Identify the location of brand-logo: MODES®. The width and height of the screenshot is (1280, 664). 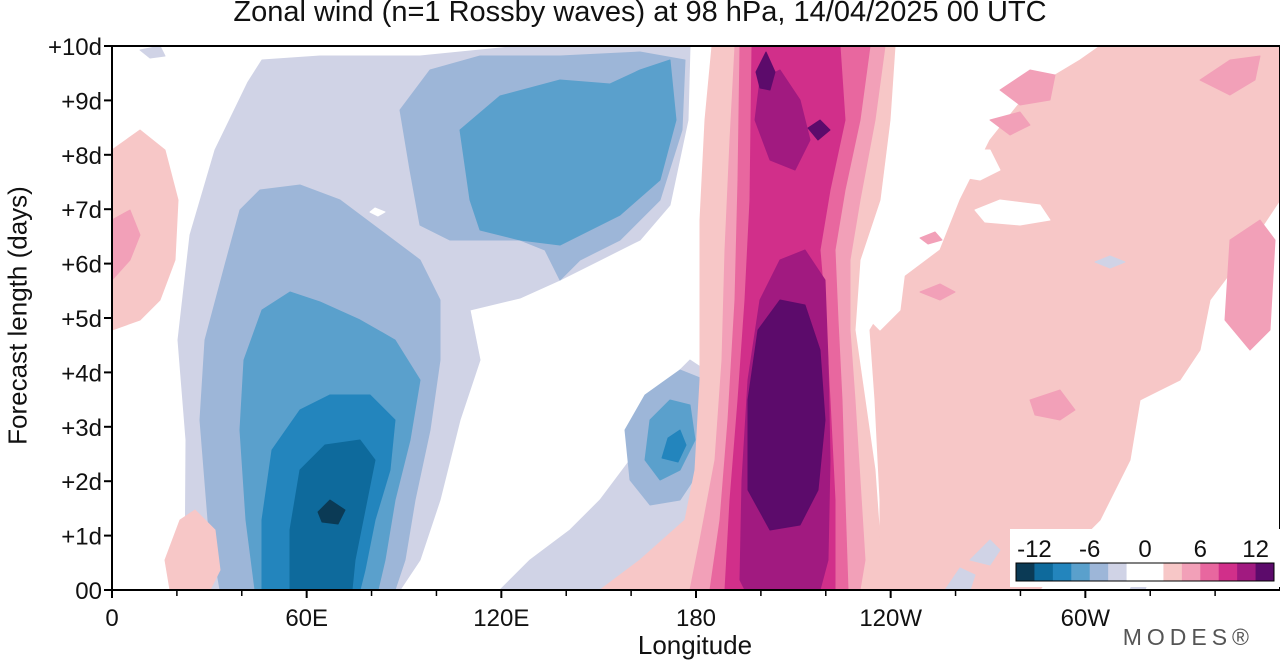
(1188, 637).